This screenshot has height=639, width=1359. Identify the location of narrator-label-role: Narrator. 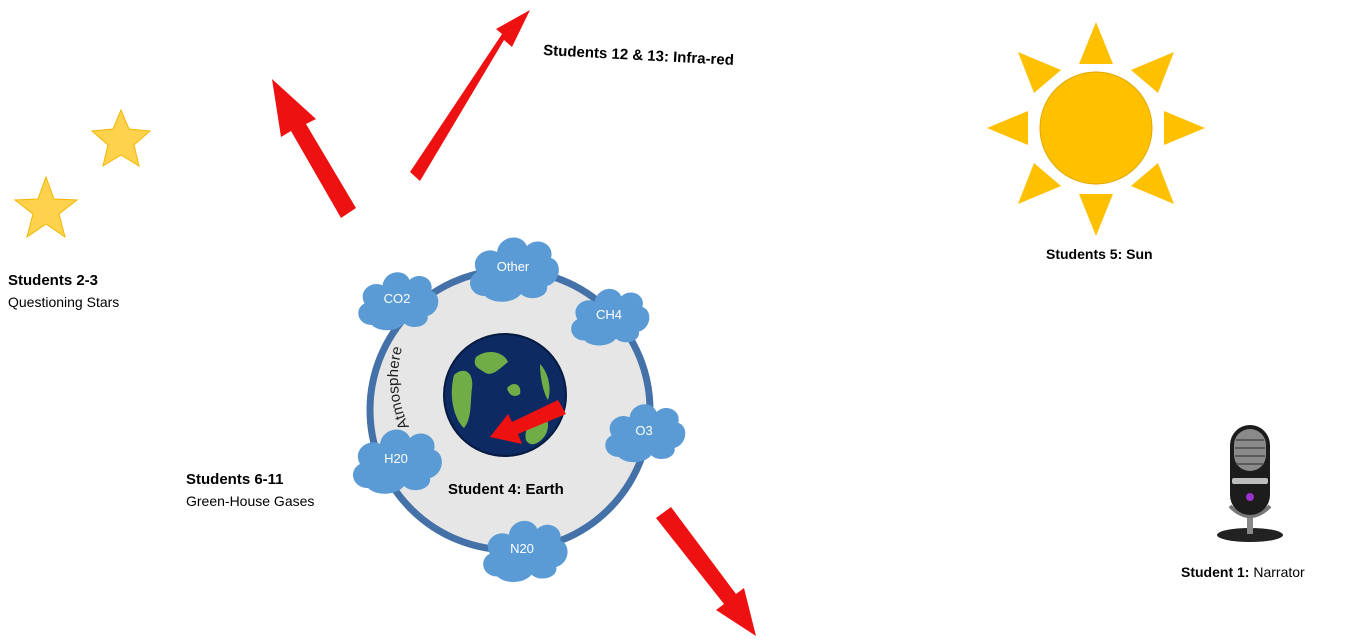
(1277, 572).